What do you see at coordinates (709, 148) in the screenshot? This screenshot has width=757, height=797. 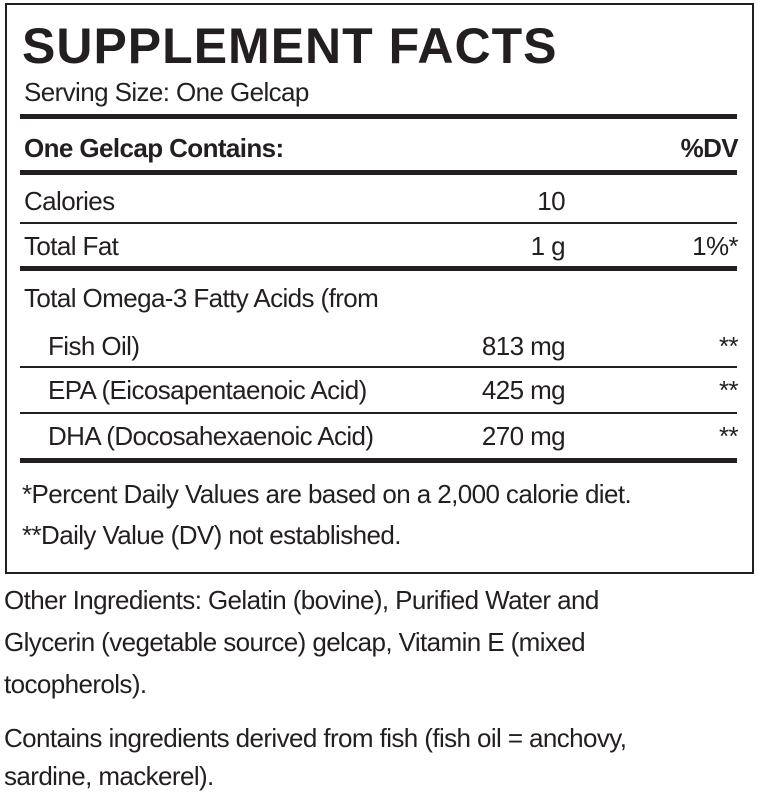 I see `header-dv: %DV` at bounding box center [709, 148].